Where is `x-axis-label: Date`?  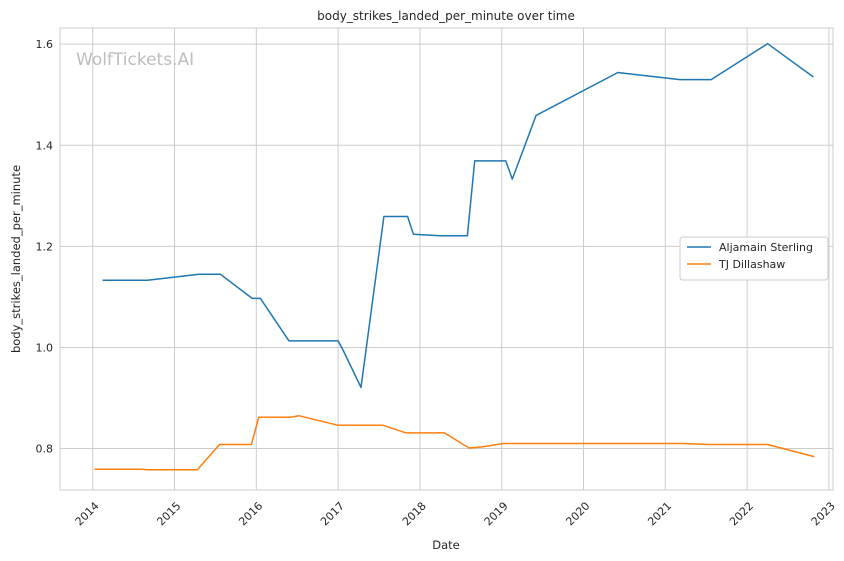 x-axis-label: Date is located at coordinates (446, 545).